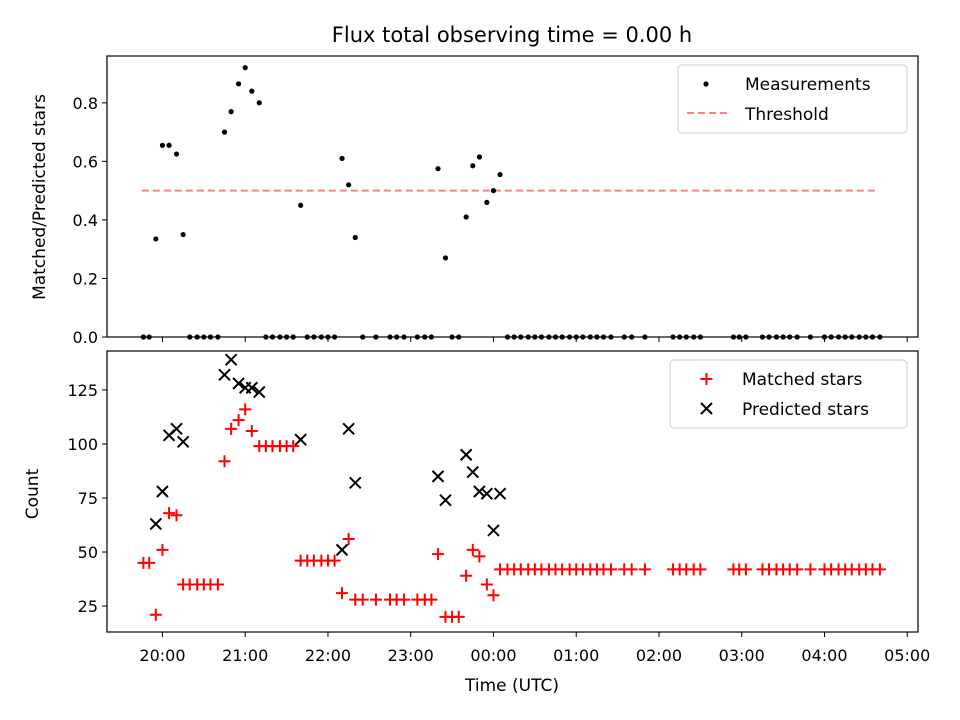 Image resolution: width=960 pixels, height=720 pixels. Describe the element at coordinates (85, 278) in the screenshot. I see `y-tick-label: 0.2` at that location.